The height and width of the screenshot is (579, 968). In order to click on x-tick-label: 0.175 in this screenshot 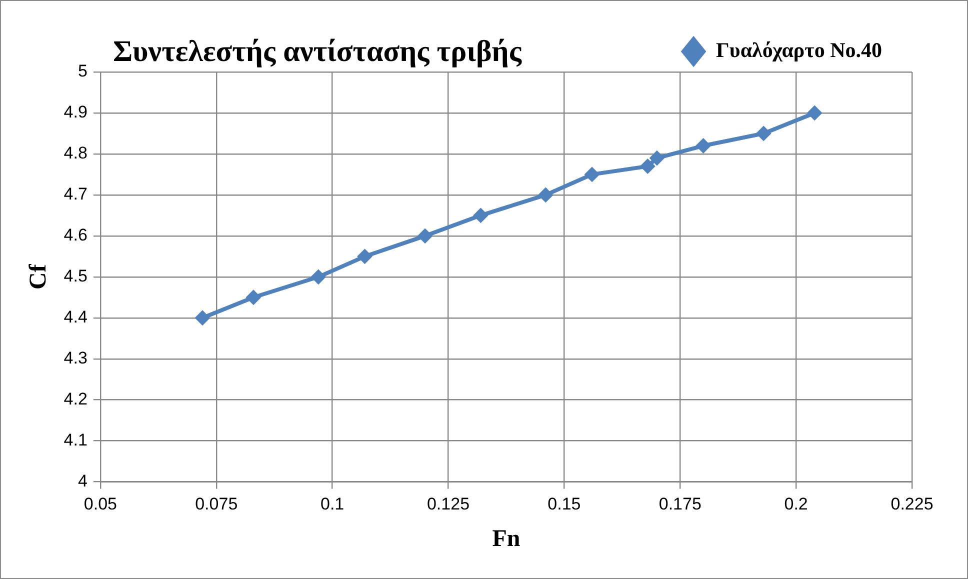, I will do `click(680, 504)`.